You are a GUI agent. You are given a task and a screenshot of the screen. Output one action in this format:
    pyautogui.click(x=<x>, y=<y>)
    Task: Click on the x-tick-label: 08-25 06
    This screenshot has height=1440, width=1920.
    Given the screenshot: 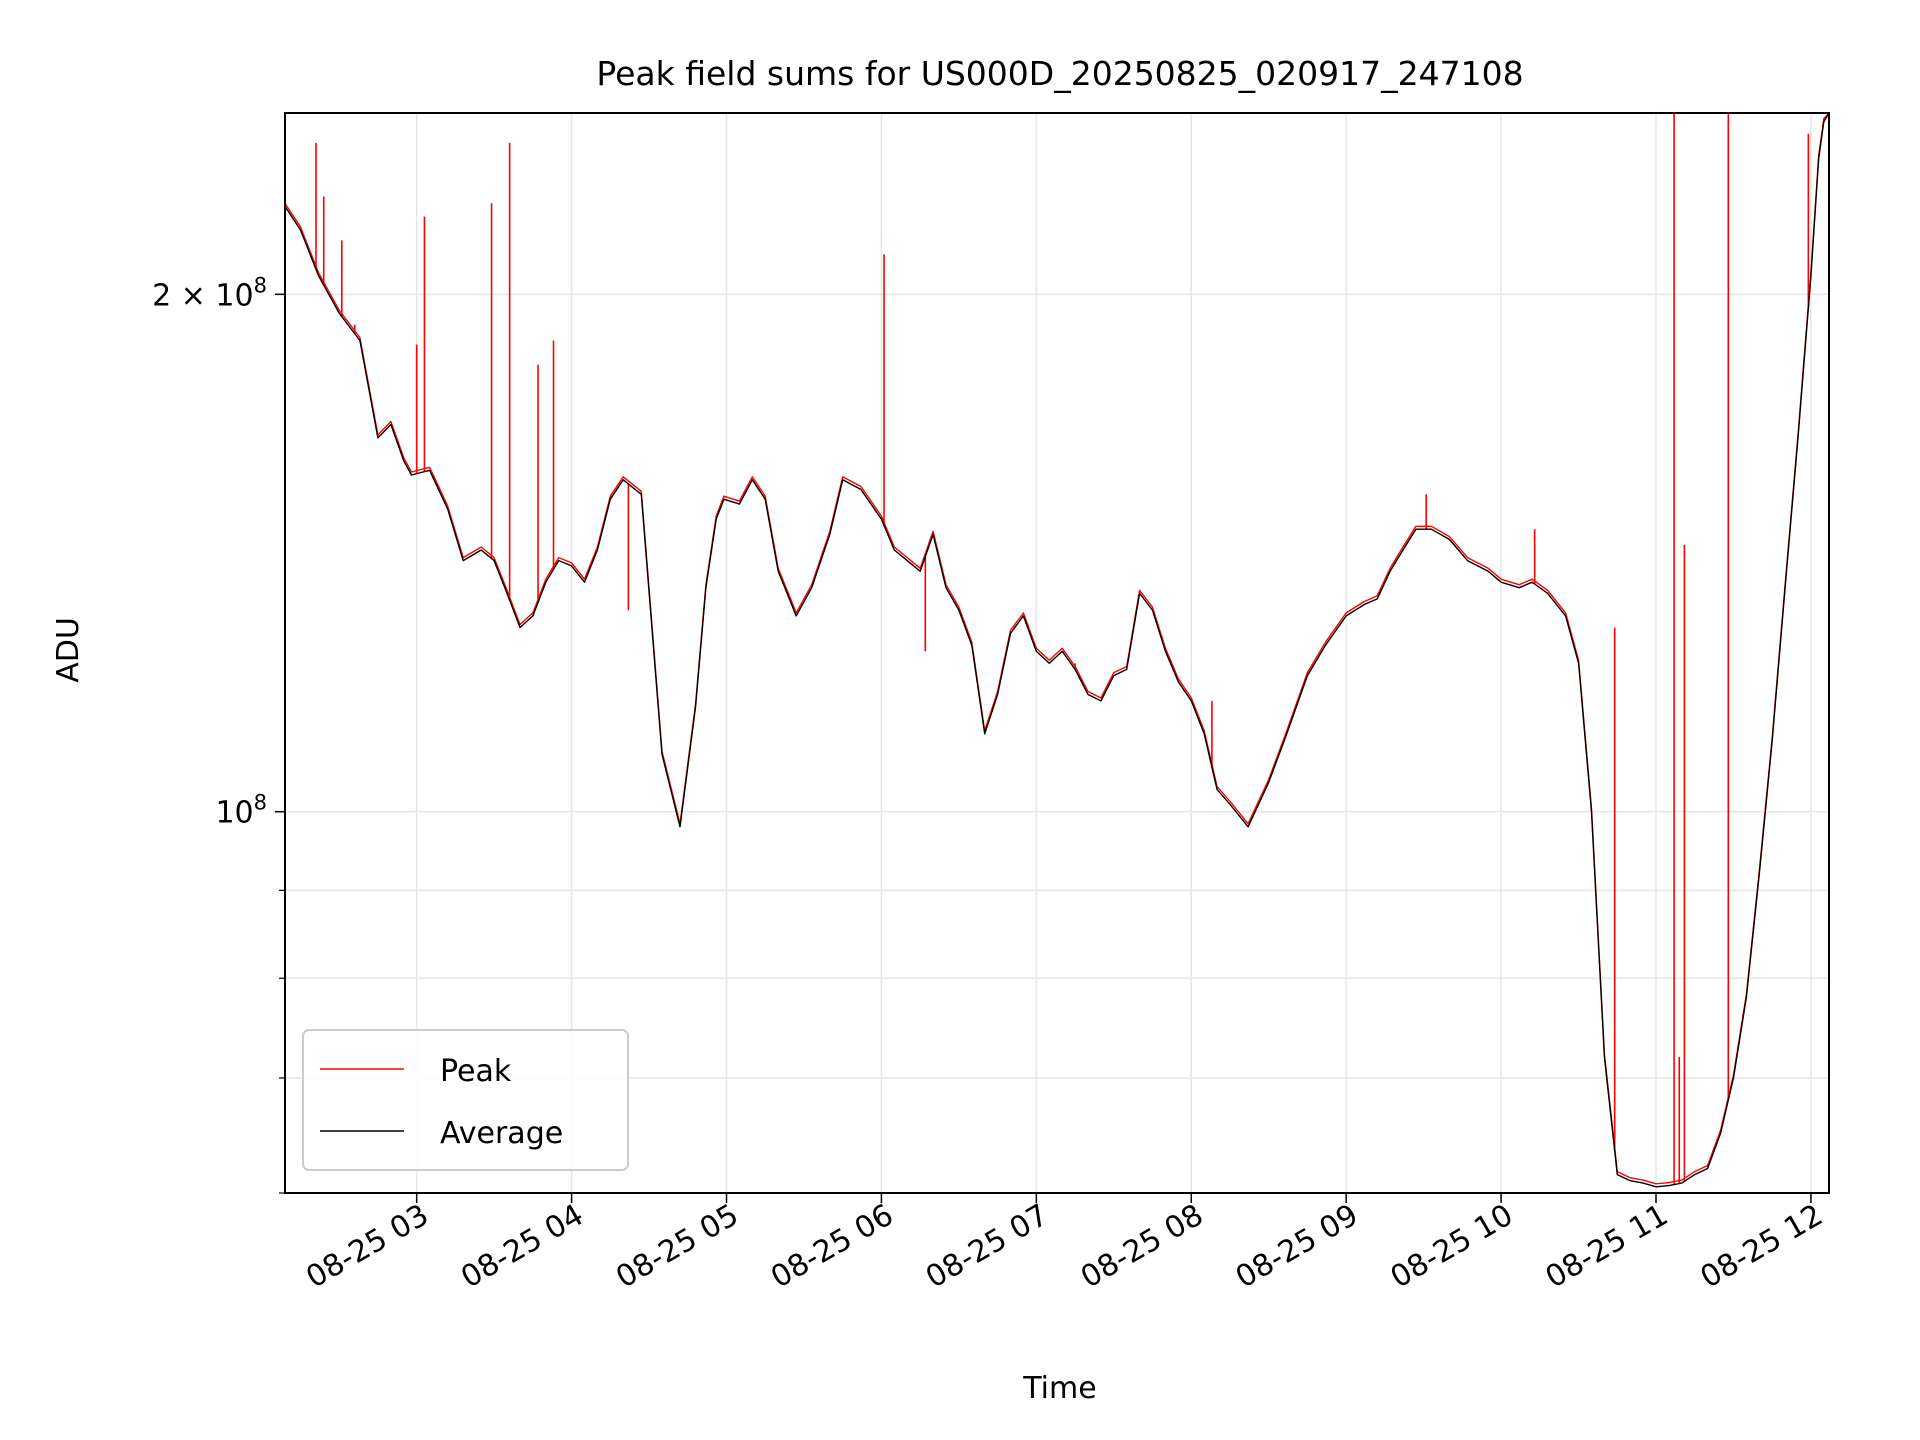 What is the action you would take?
    pyautogui.click(x=832, y=1247)
    